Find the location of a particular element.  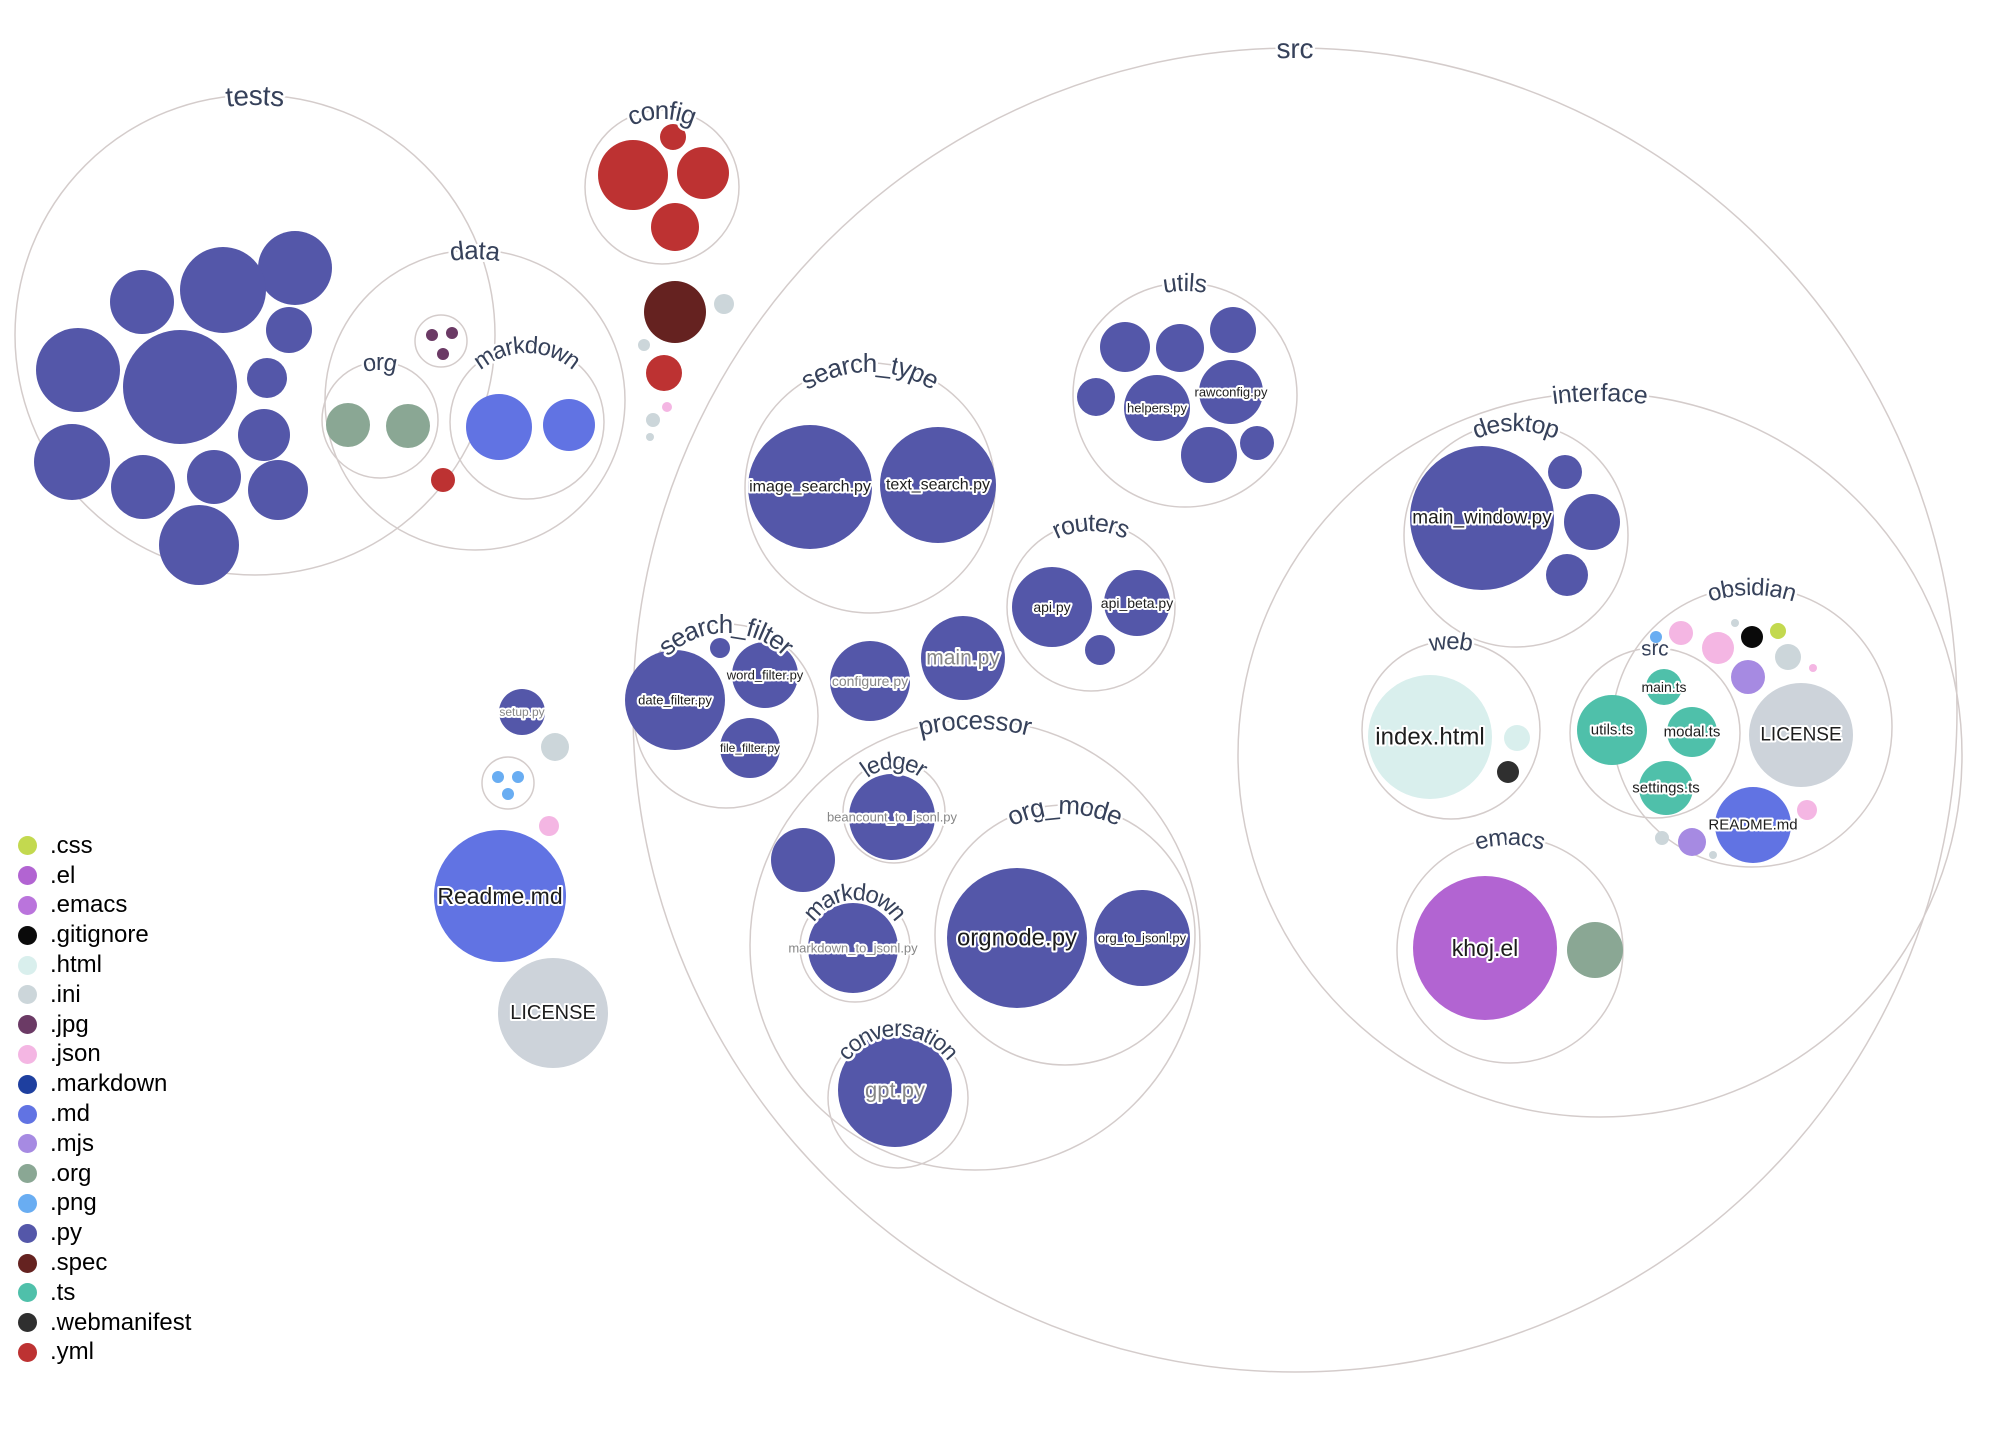

file-label-date_filter.py: date_filter.py is located at coordinates (675, 700).